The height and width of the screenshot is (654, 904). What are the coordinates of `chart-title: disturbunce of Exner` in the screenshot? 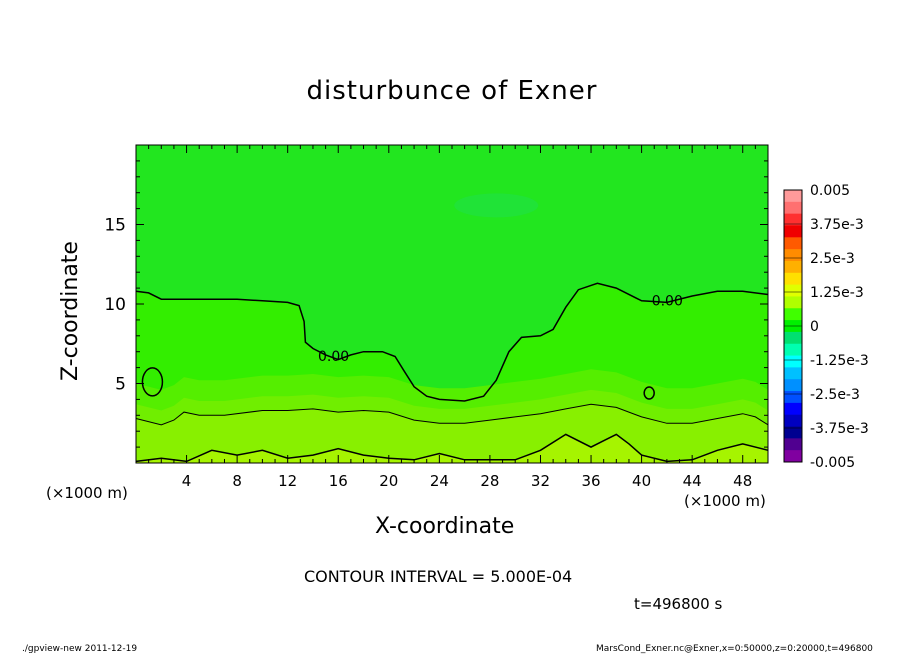 It's located at (452, 91).